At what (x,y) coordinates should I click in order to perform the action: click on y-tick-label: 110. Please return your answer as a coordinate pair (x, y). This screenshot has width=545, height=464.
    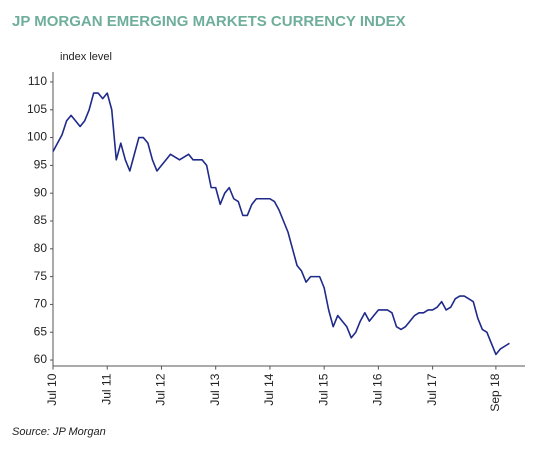
    Looking at the image, I should click on (37, 81).